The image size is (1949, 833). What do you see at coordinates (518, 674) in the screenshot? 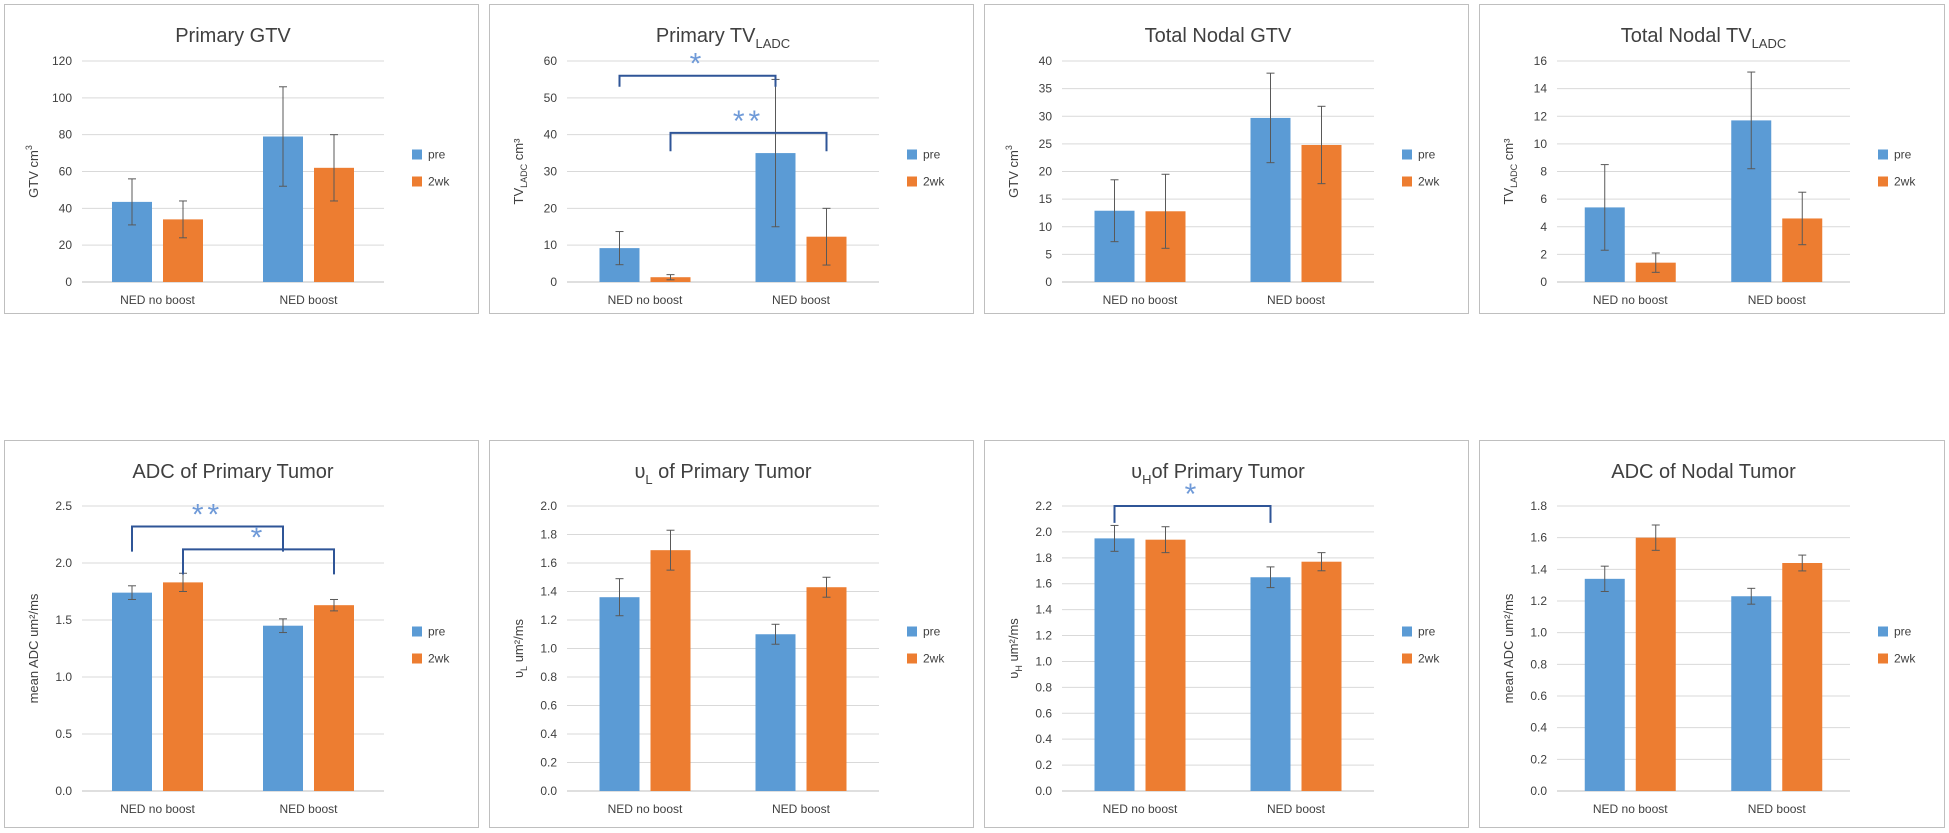
I see `y-axis-label-main: υ` at bounding box center [518, 674].